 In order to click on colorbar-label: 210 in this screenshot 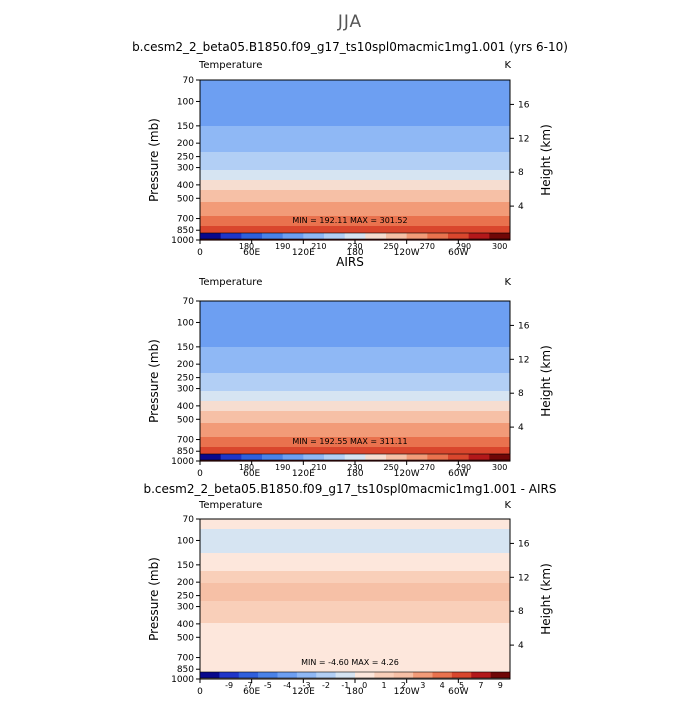, I will do `click(318, 246)`.